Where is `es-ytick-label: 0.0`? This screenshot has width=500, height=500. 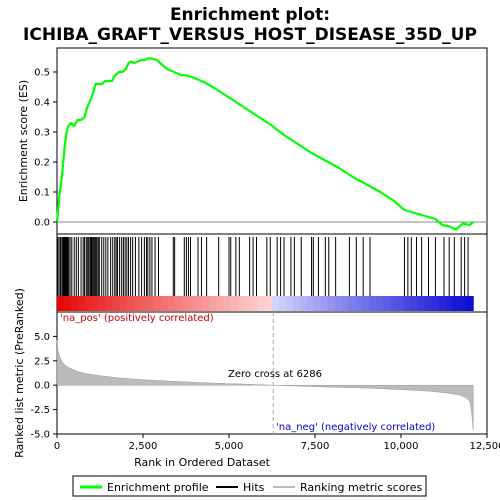
es-ytick-label: 0.0 is located at coordinates (42, 223).